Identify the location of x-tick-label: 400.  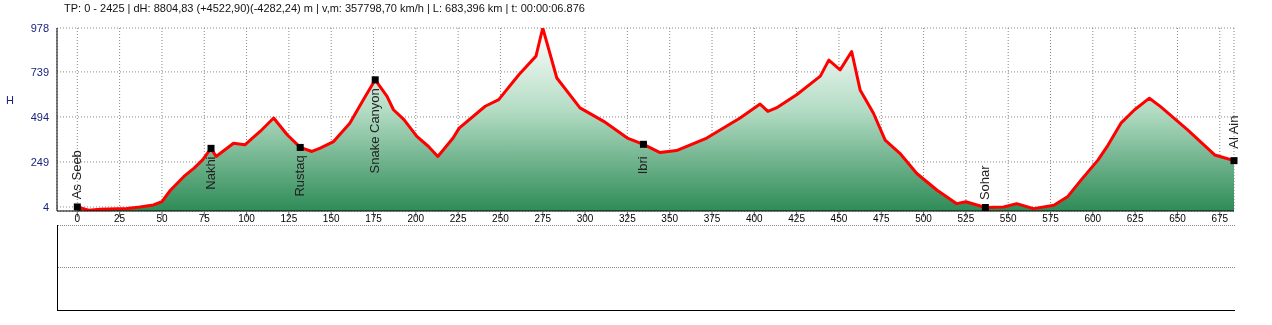
(754, 219).